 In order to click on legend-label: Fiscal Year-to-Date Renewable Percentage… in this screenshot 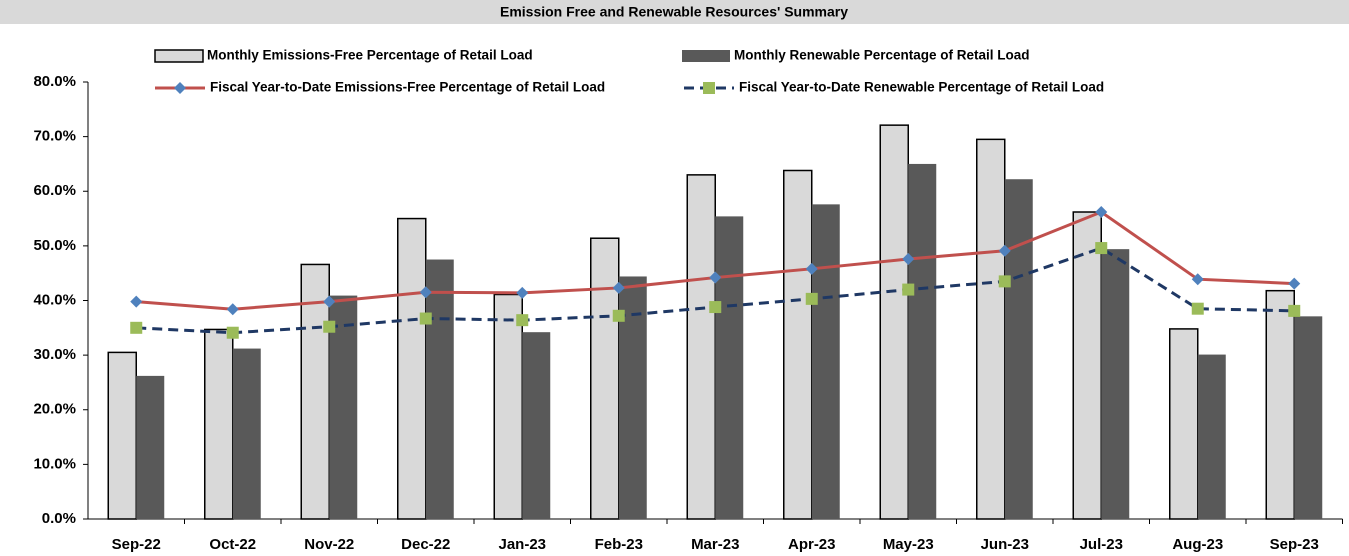, I will do `click(921, 87)`.